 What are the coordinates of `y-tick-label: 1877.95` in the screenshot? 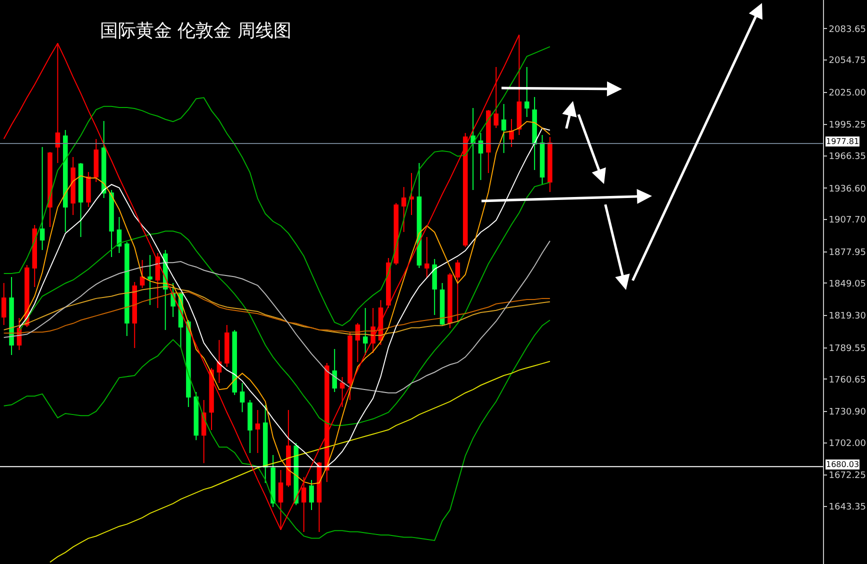 It's located at (847, 253).